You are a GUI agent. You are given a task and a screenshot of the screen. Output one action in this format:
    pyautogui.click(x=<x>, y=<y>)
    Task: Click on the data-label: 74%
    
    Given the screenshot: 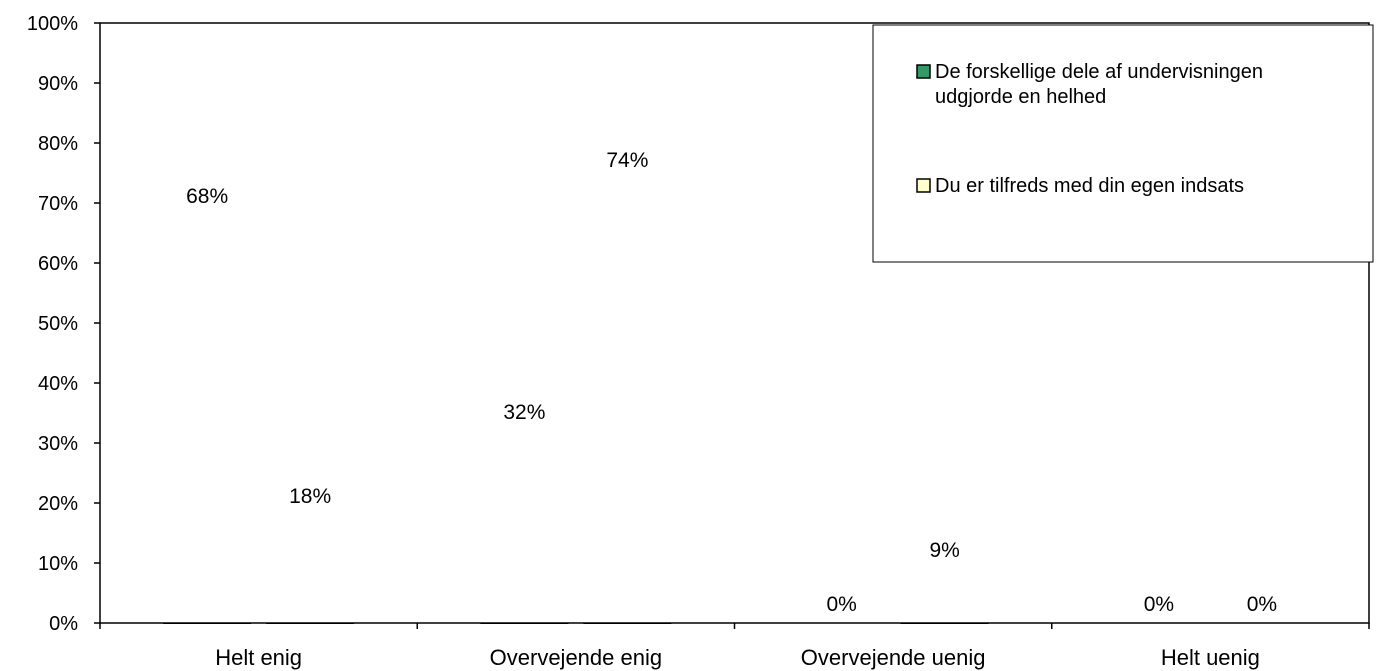 What is the action you would take?
    pyautogui.click(x=627, y=160)
    